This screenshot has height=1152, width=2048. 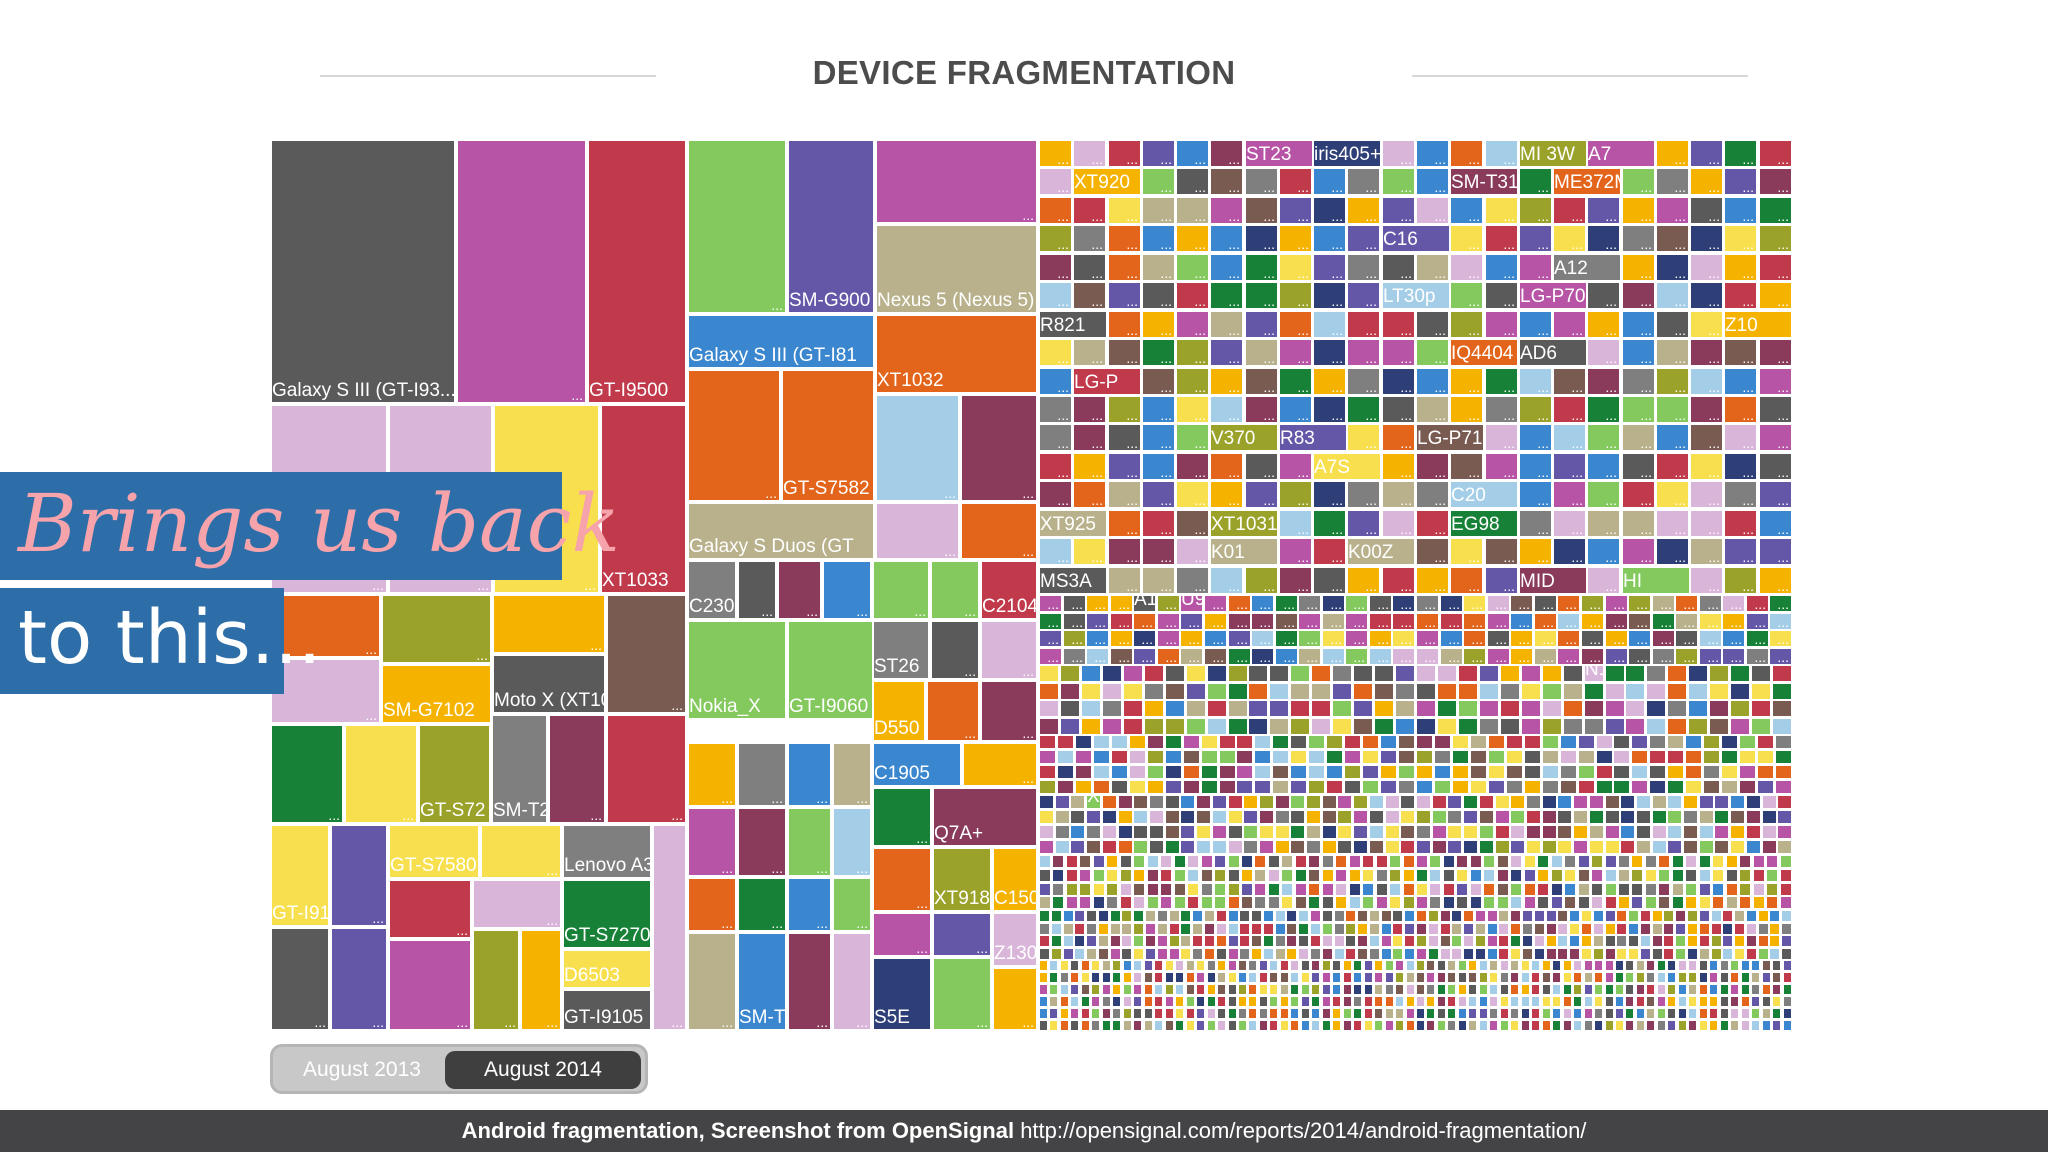 I want to click on toggle-option-august-2013: August 2013, so click(x=362, y=1069).